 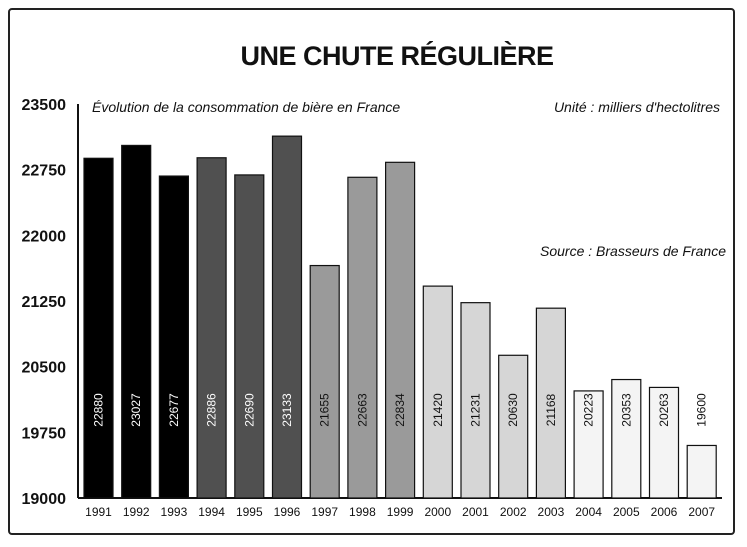 What do you see at coordinates (44, 105) in the screenshot?
I see `y-tick-label-6: 23500` at bounding box center [44, 105].